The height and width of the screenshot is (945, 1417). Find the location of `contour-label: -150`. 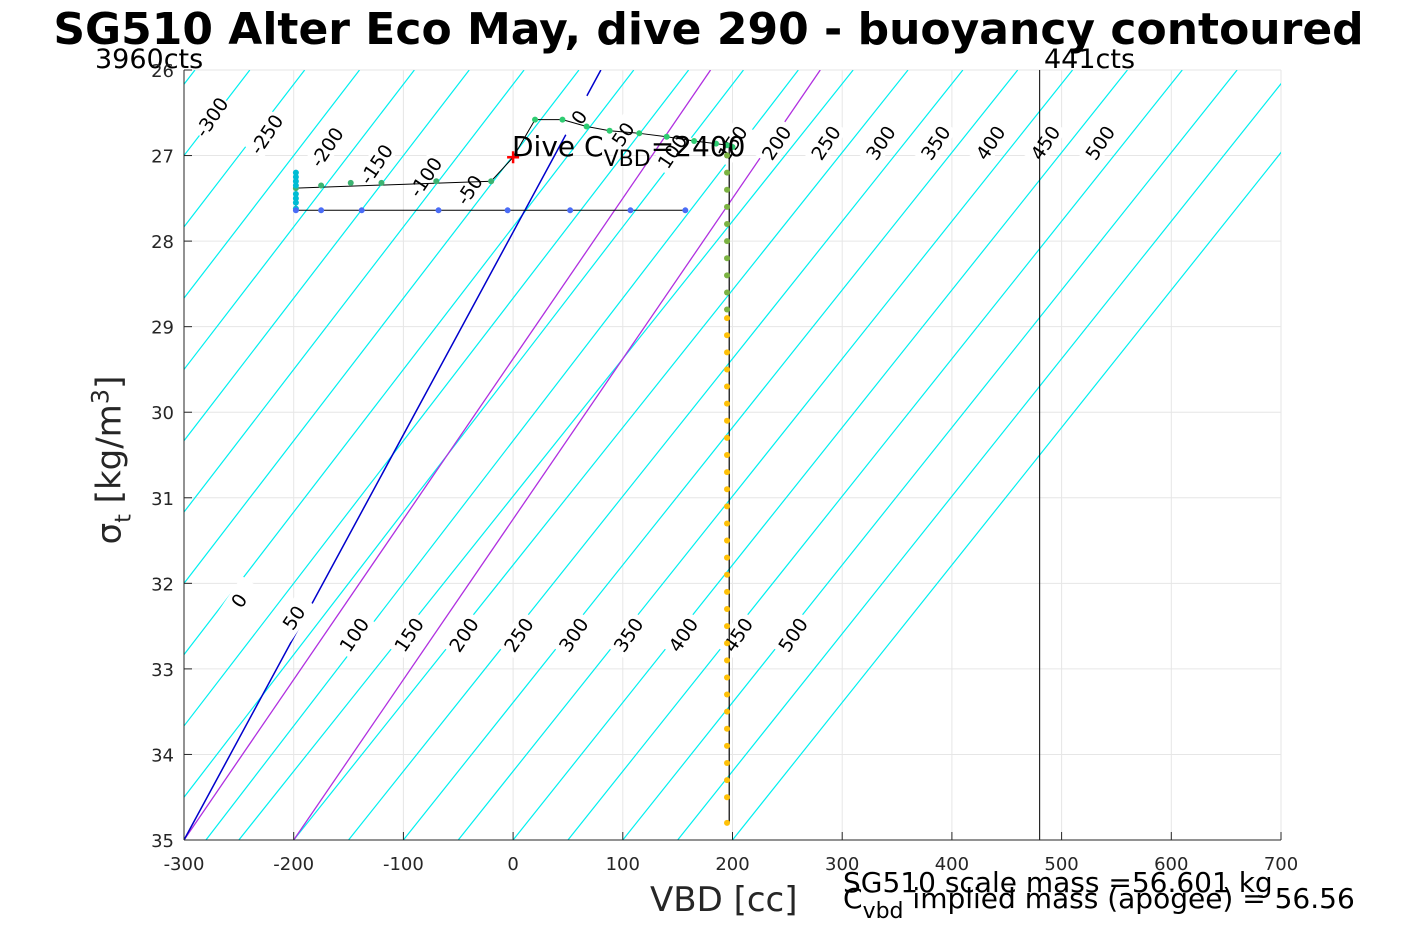

contour-label: -150 is located at coordinates (377, 165).